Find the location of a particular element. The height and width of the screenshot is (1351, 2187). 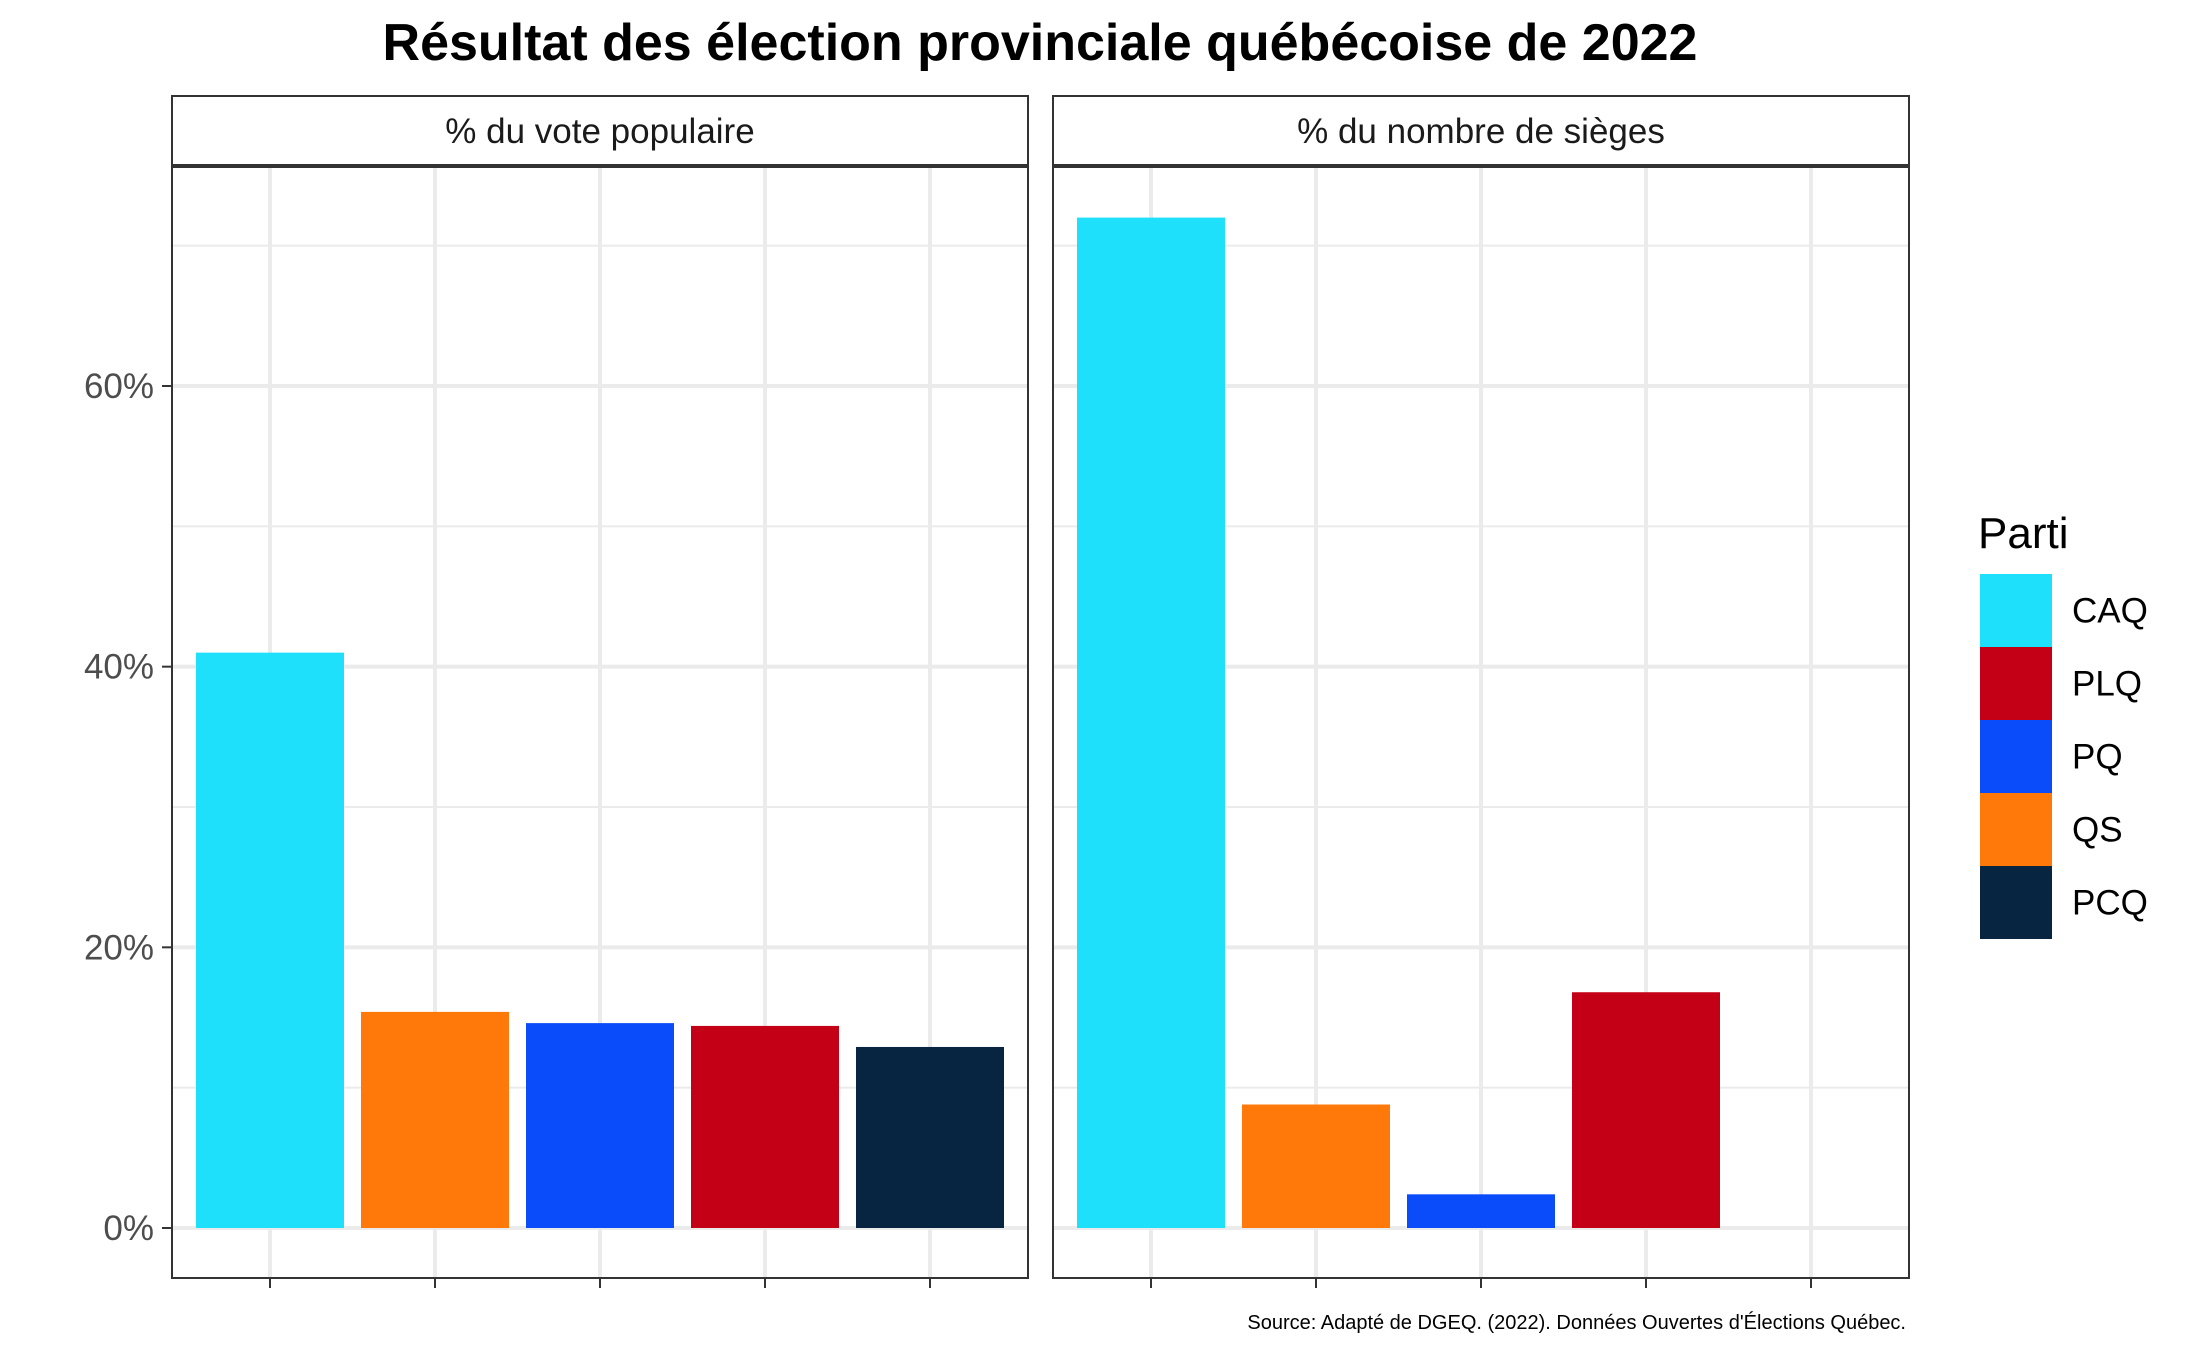

legend-label-qs: QS is located at coordinates (2097, 830).